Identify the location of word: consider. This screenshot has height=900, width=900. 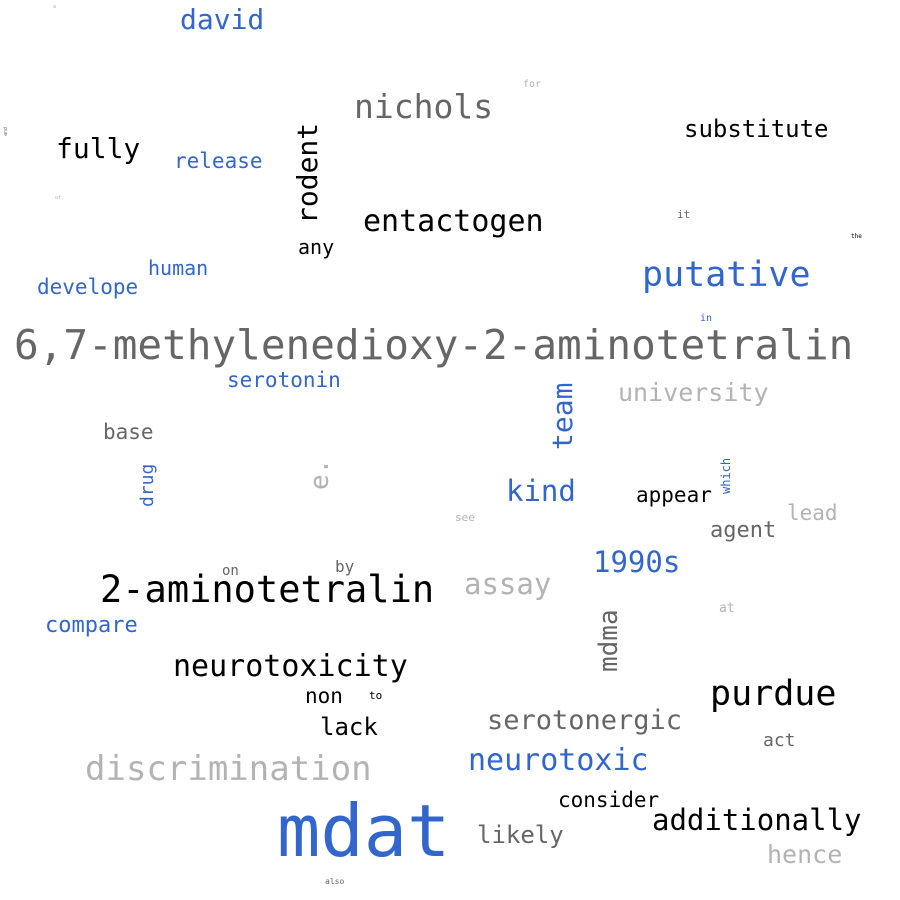
(609, 800).